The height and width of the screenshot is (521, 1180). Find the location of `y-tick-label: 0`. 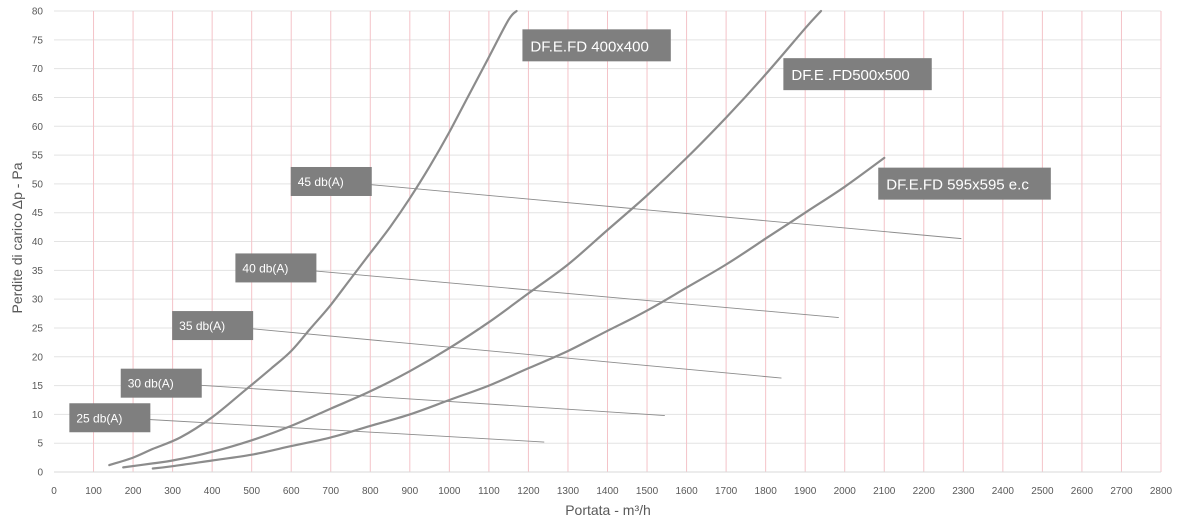

y-tick-label: 0 is located at coordinates (40, 473).